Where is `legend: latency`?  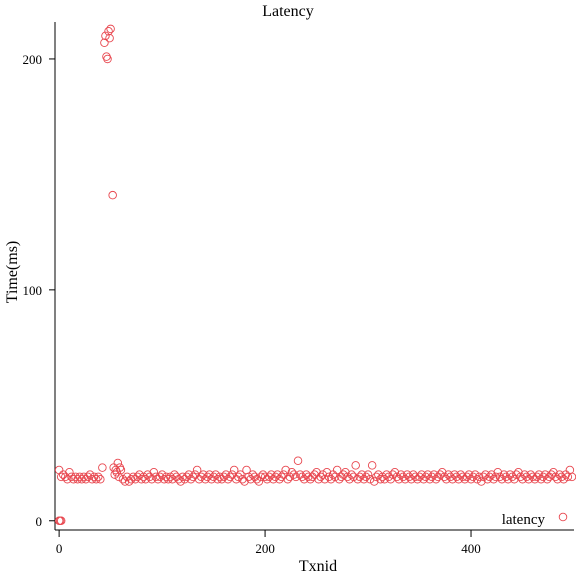
legend: latency is located at coordinates (535, 520).